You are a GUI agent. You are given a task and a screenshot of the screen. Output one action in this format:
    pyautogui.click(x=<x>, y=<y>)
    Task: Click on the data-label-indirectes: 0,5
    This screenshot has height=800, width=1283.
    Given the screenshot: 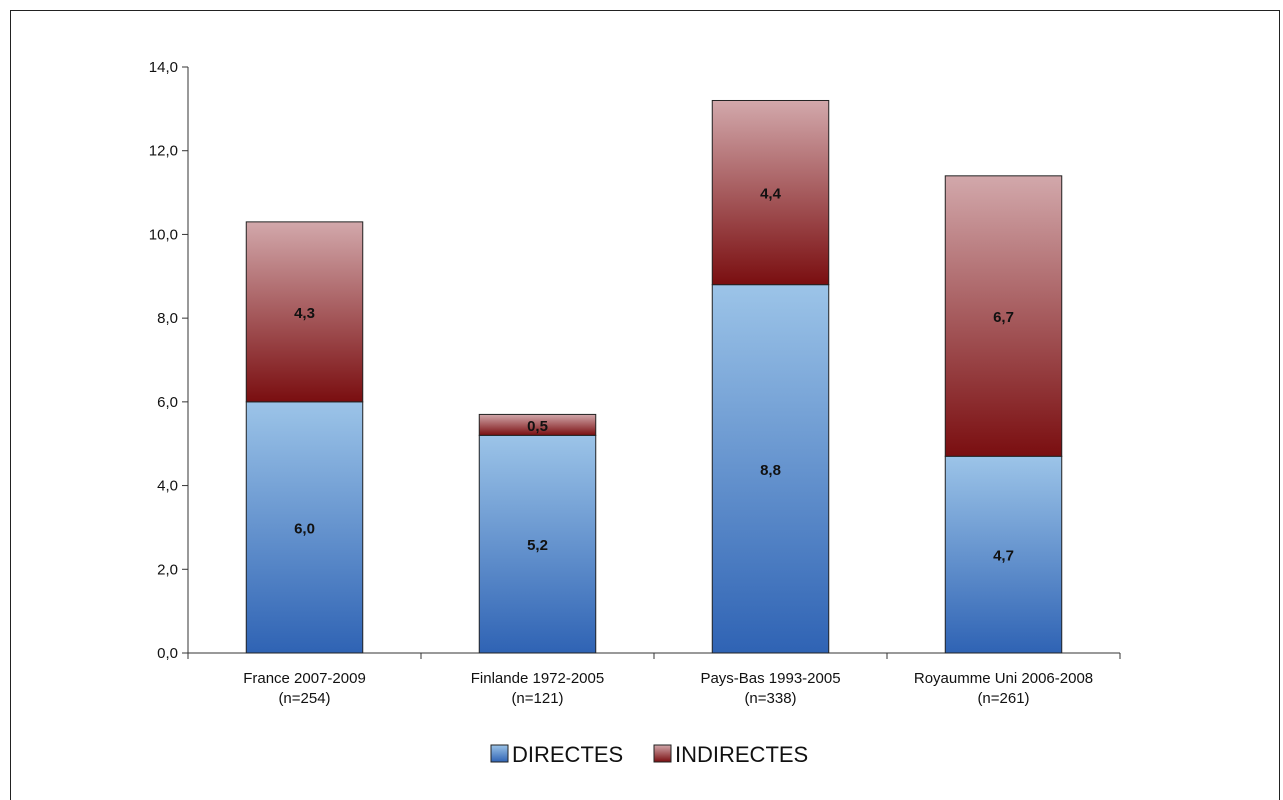 What is the action you would take?
    pyautogui.click(x=537, y=426)
    